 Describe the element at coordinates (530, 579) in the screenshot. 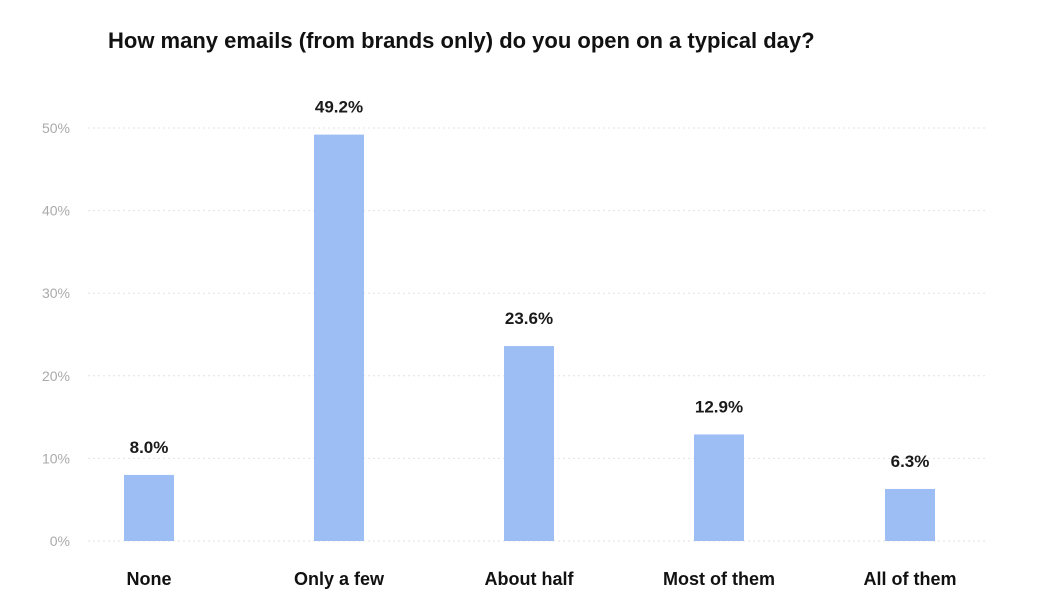

I see `x-tick-label: About half` at that location.